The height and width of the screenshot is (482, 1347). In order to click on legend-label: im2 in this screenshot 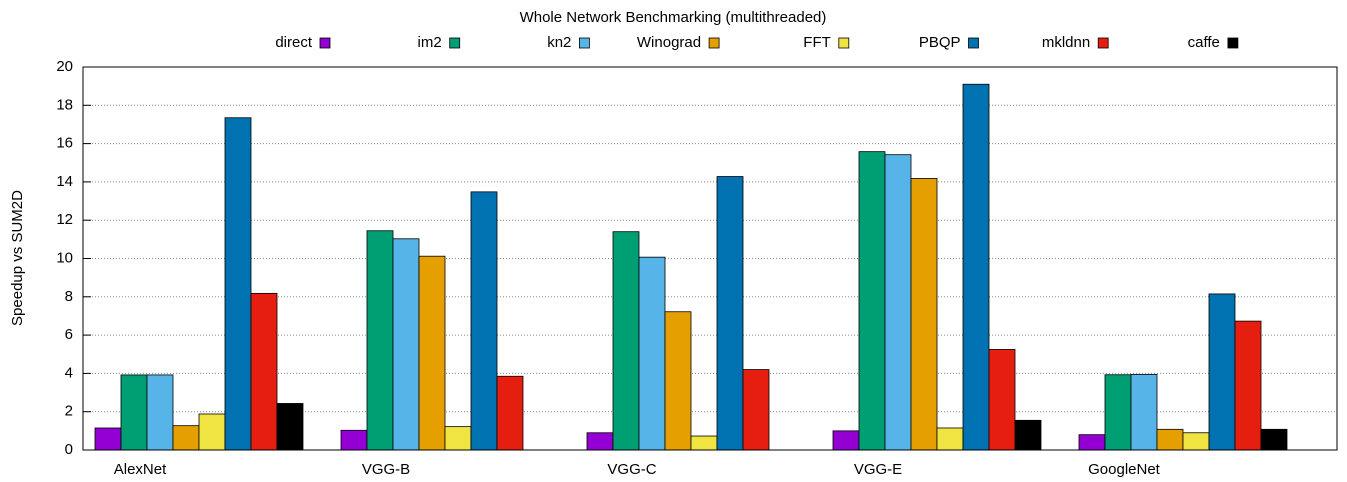, I will do `click(430, 42)`.